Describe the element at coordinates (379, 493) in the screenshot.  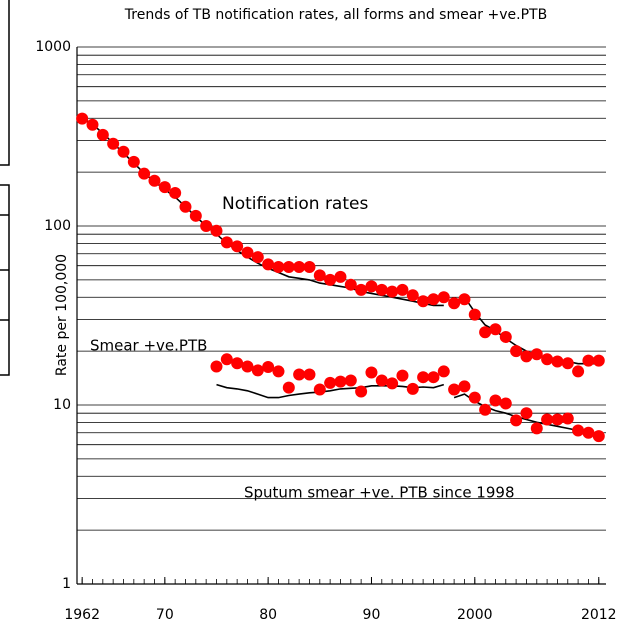
I see `annotation: Sputum smear +ve. PTB since 1998` at that location.